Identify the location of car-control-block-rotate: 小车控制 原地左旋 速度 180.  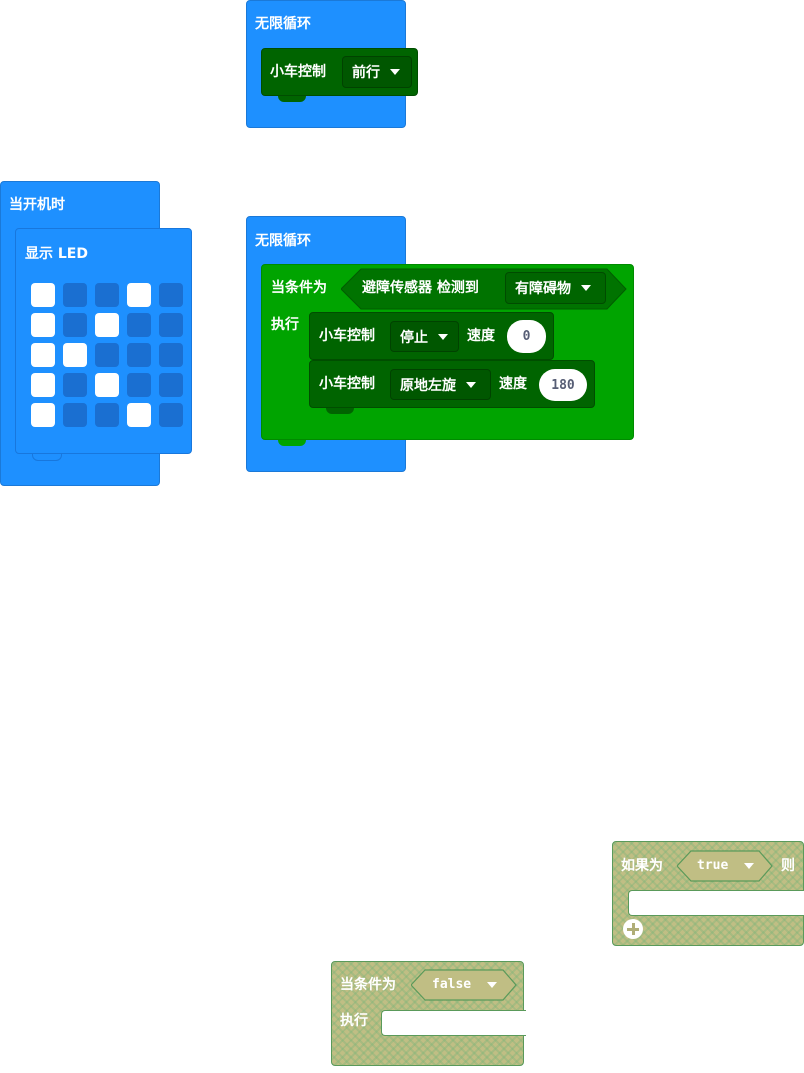
(452, 384).